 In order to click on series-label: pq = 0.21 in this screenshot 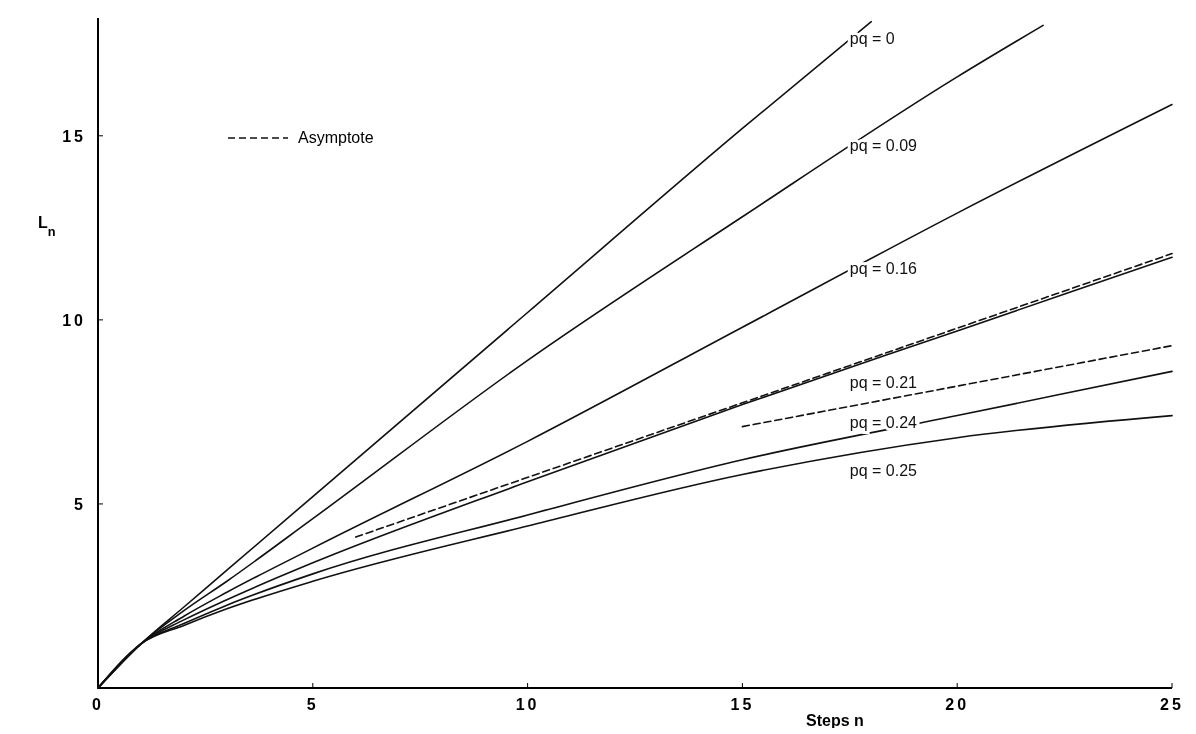, I will do `click(883, 382)`.